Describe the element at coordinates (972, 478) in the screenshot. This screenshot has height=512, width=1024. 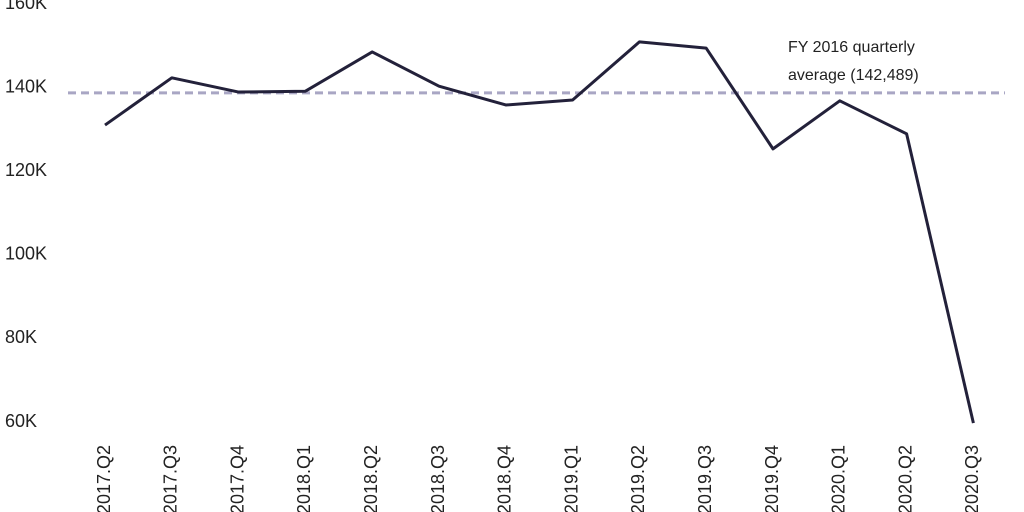
I see `x-tick-label: 2020.Q3` at that location.